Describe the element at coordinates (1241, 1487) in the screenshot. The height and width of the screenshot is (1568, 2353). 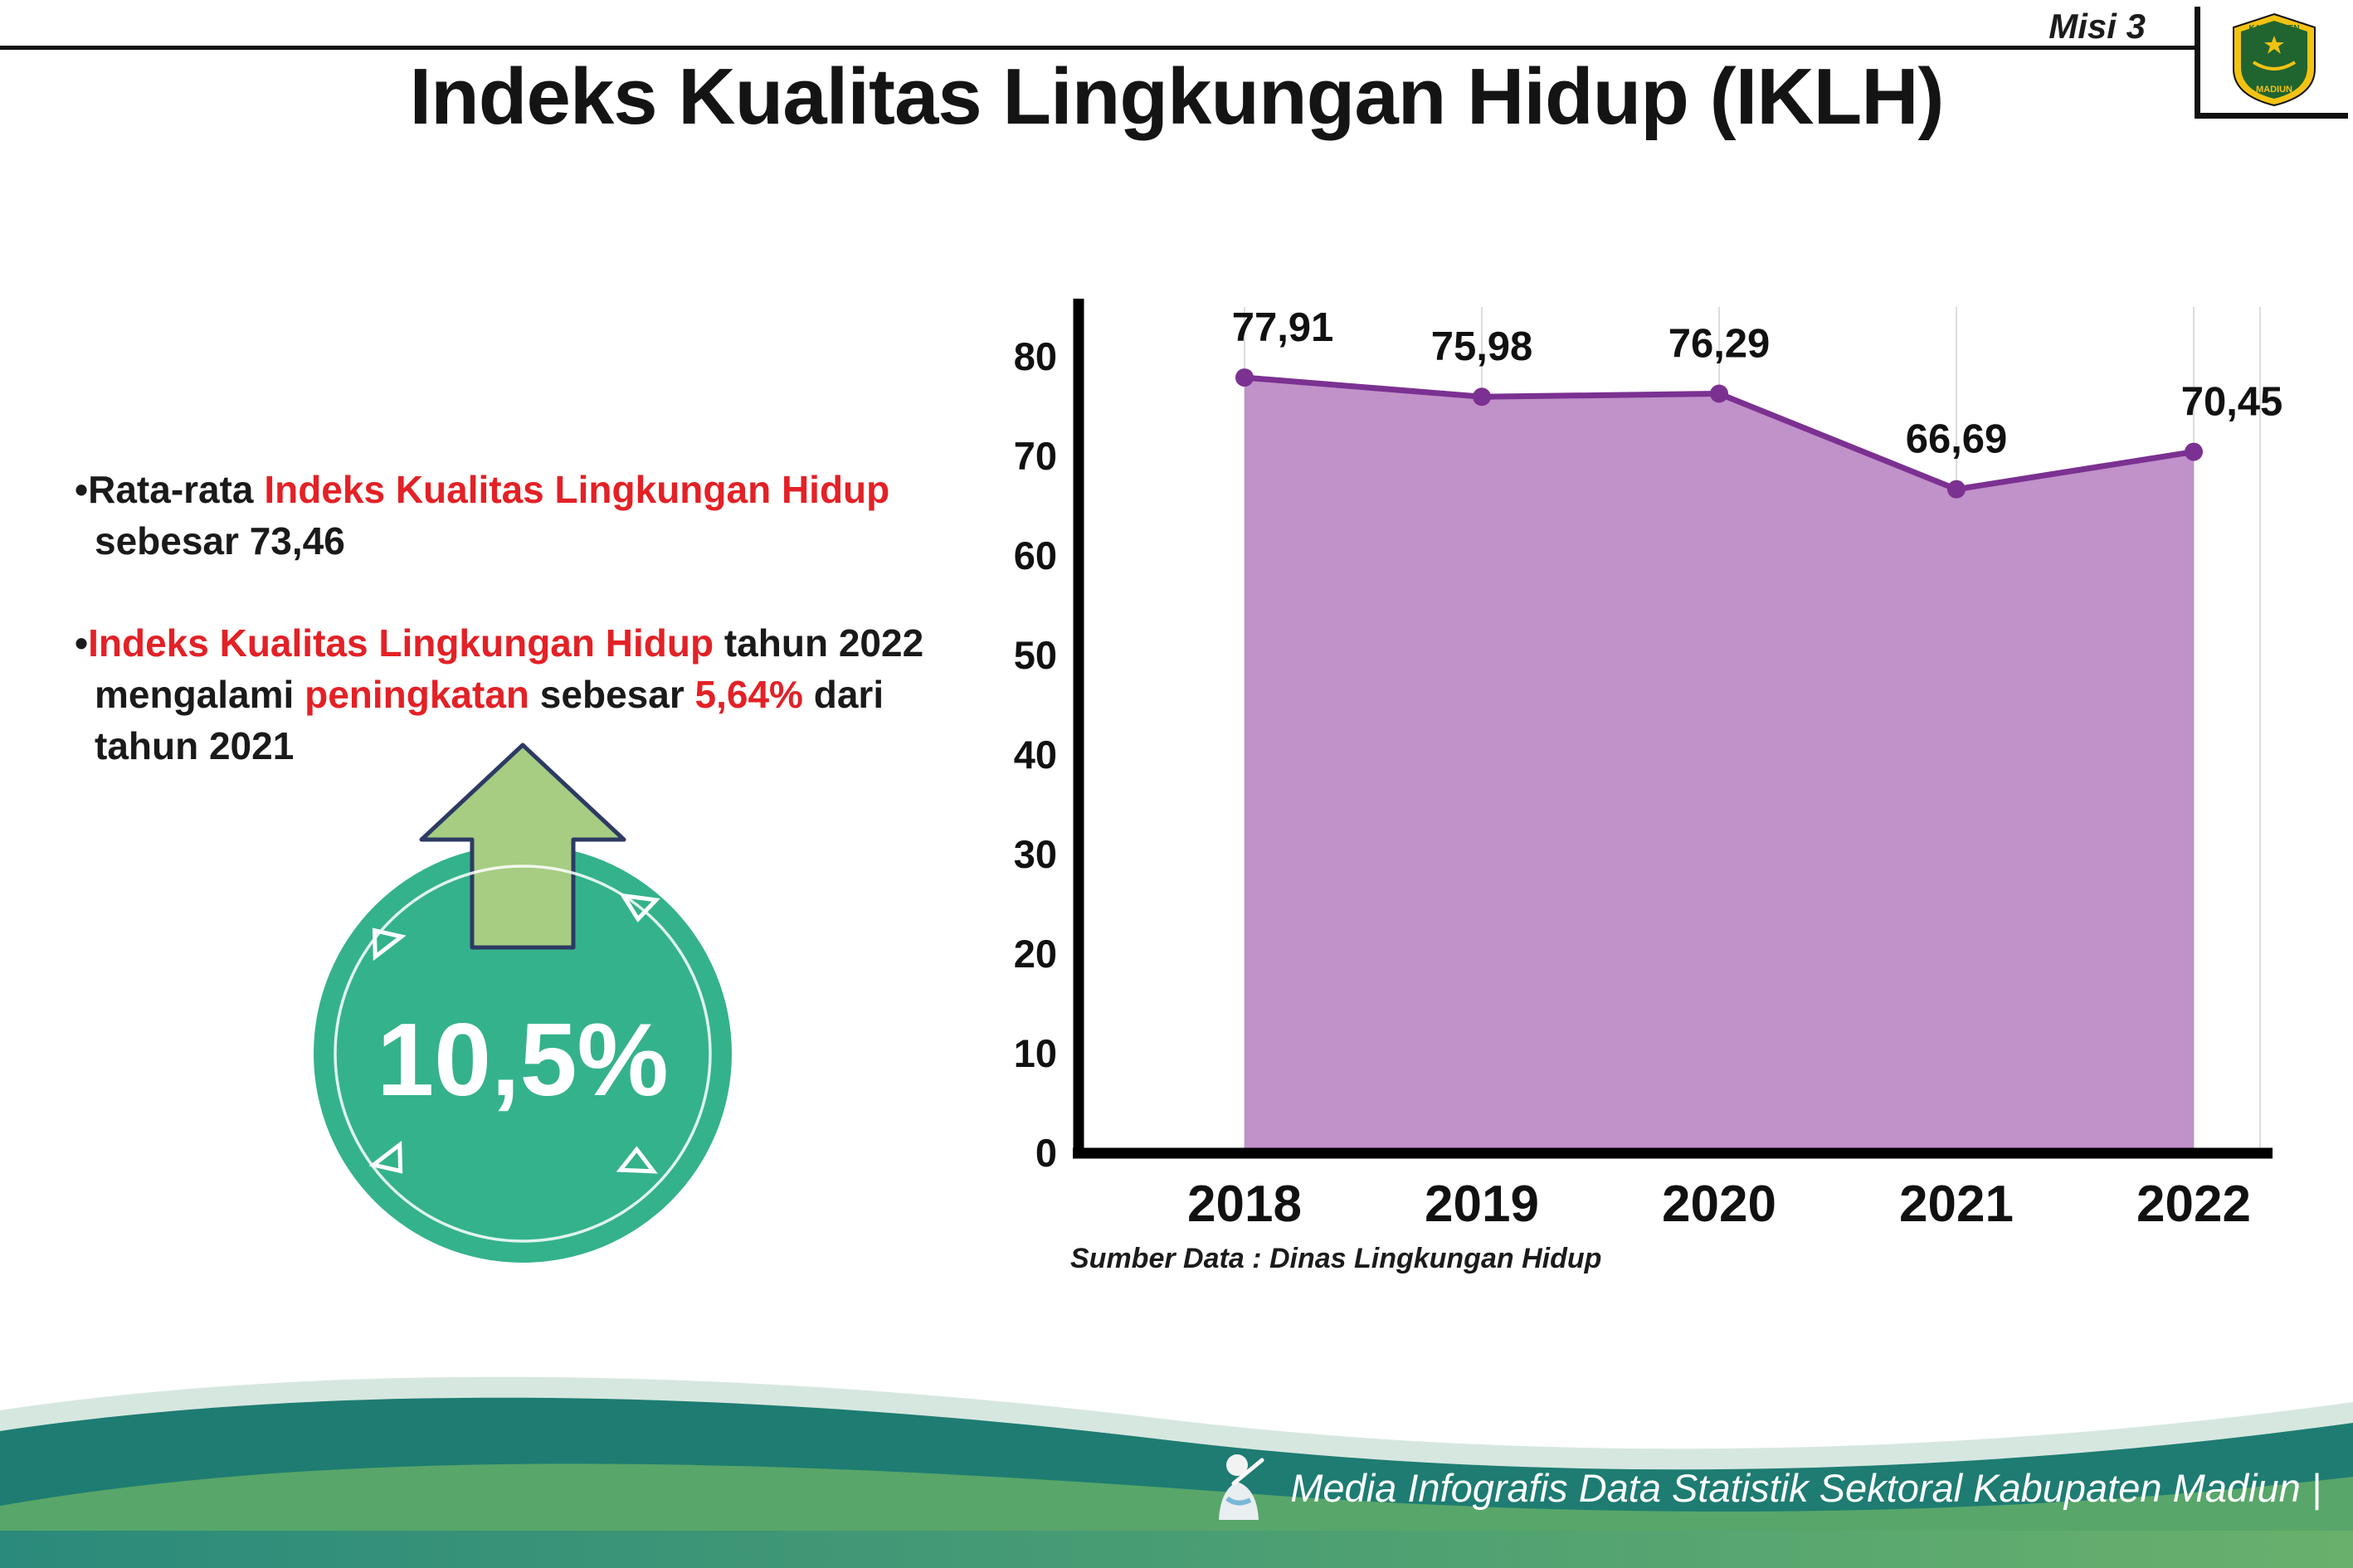
I see `mascot-icon` at that location.